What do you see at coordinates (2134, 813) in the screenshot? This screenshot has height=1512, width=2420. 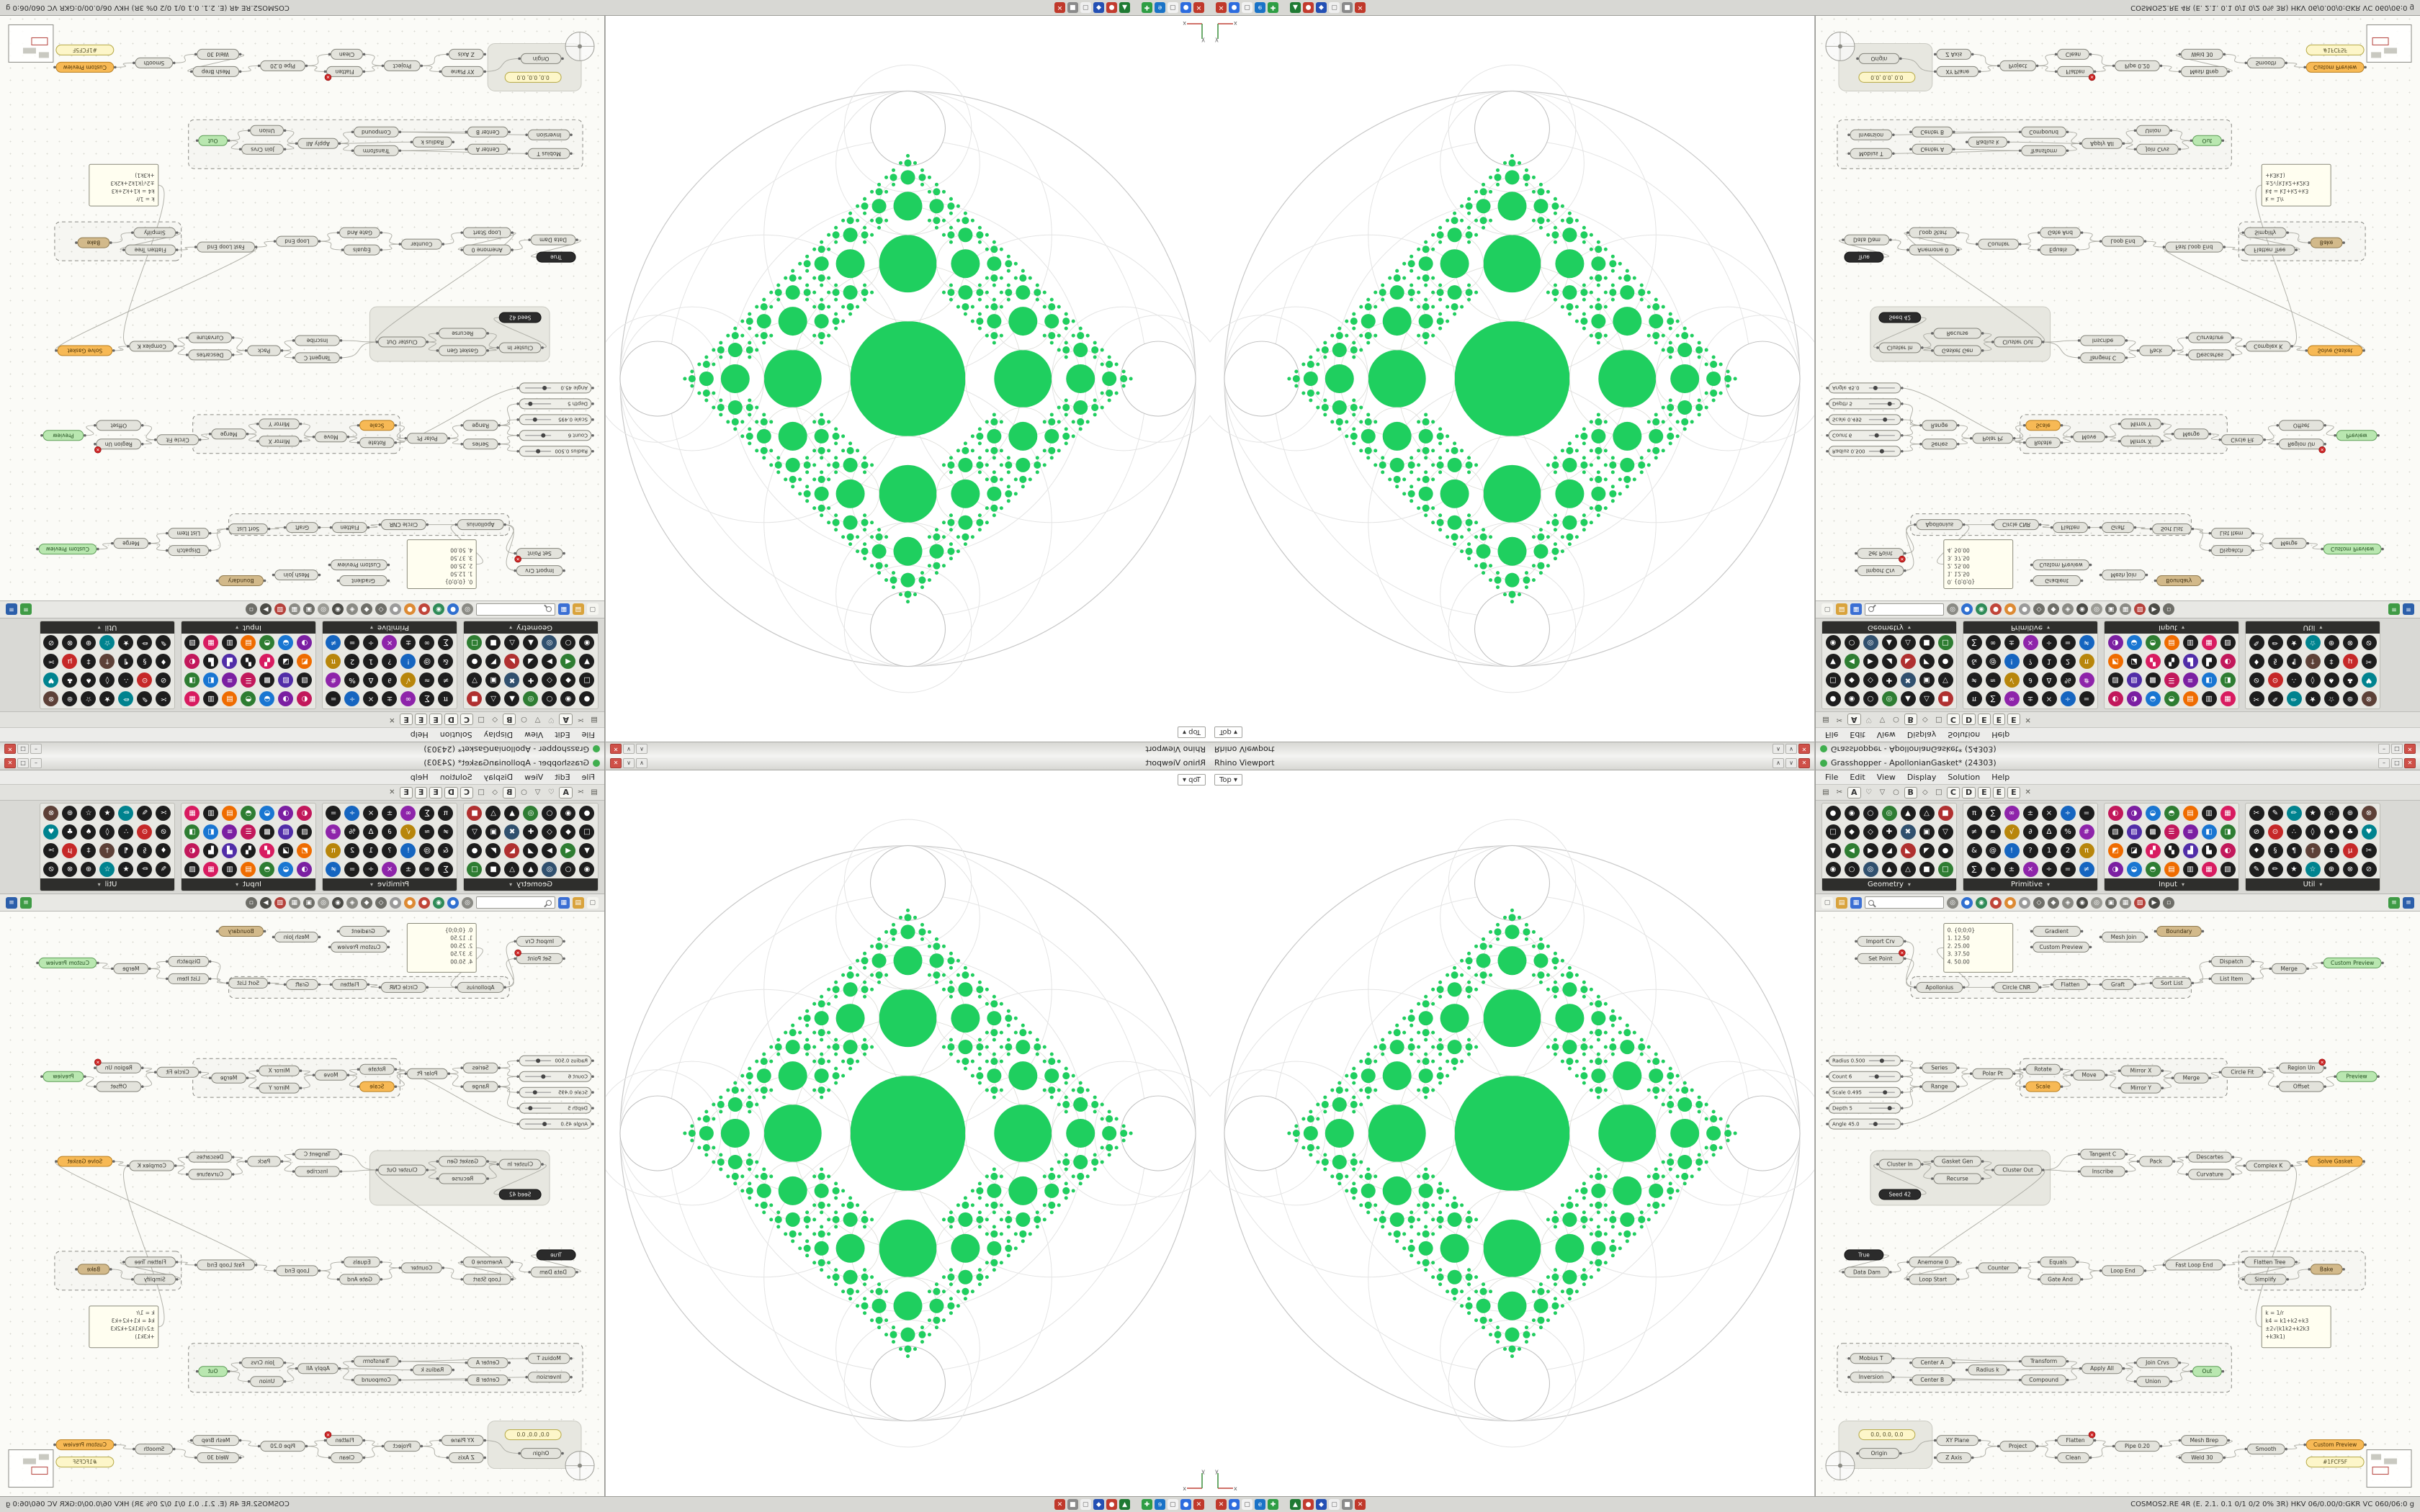 I see `component-icon: ◑` at bounding box center [2134, 813].